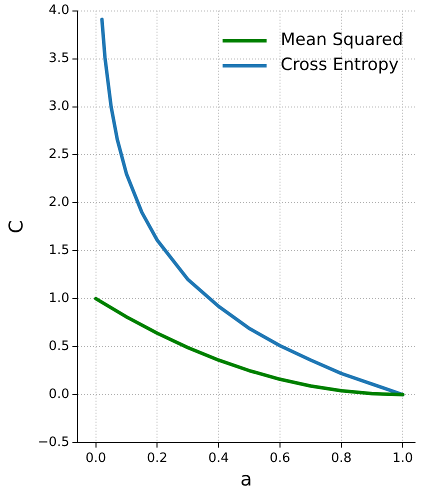 Image resolution: width=421 pixels, height=492 pixels. What do you see at coordinates (59, 10) in the screenshot?
I see `y-tick-label: 4.0` at bounding box center [59, 10].